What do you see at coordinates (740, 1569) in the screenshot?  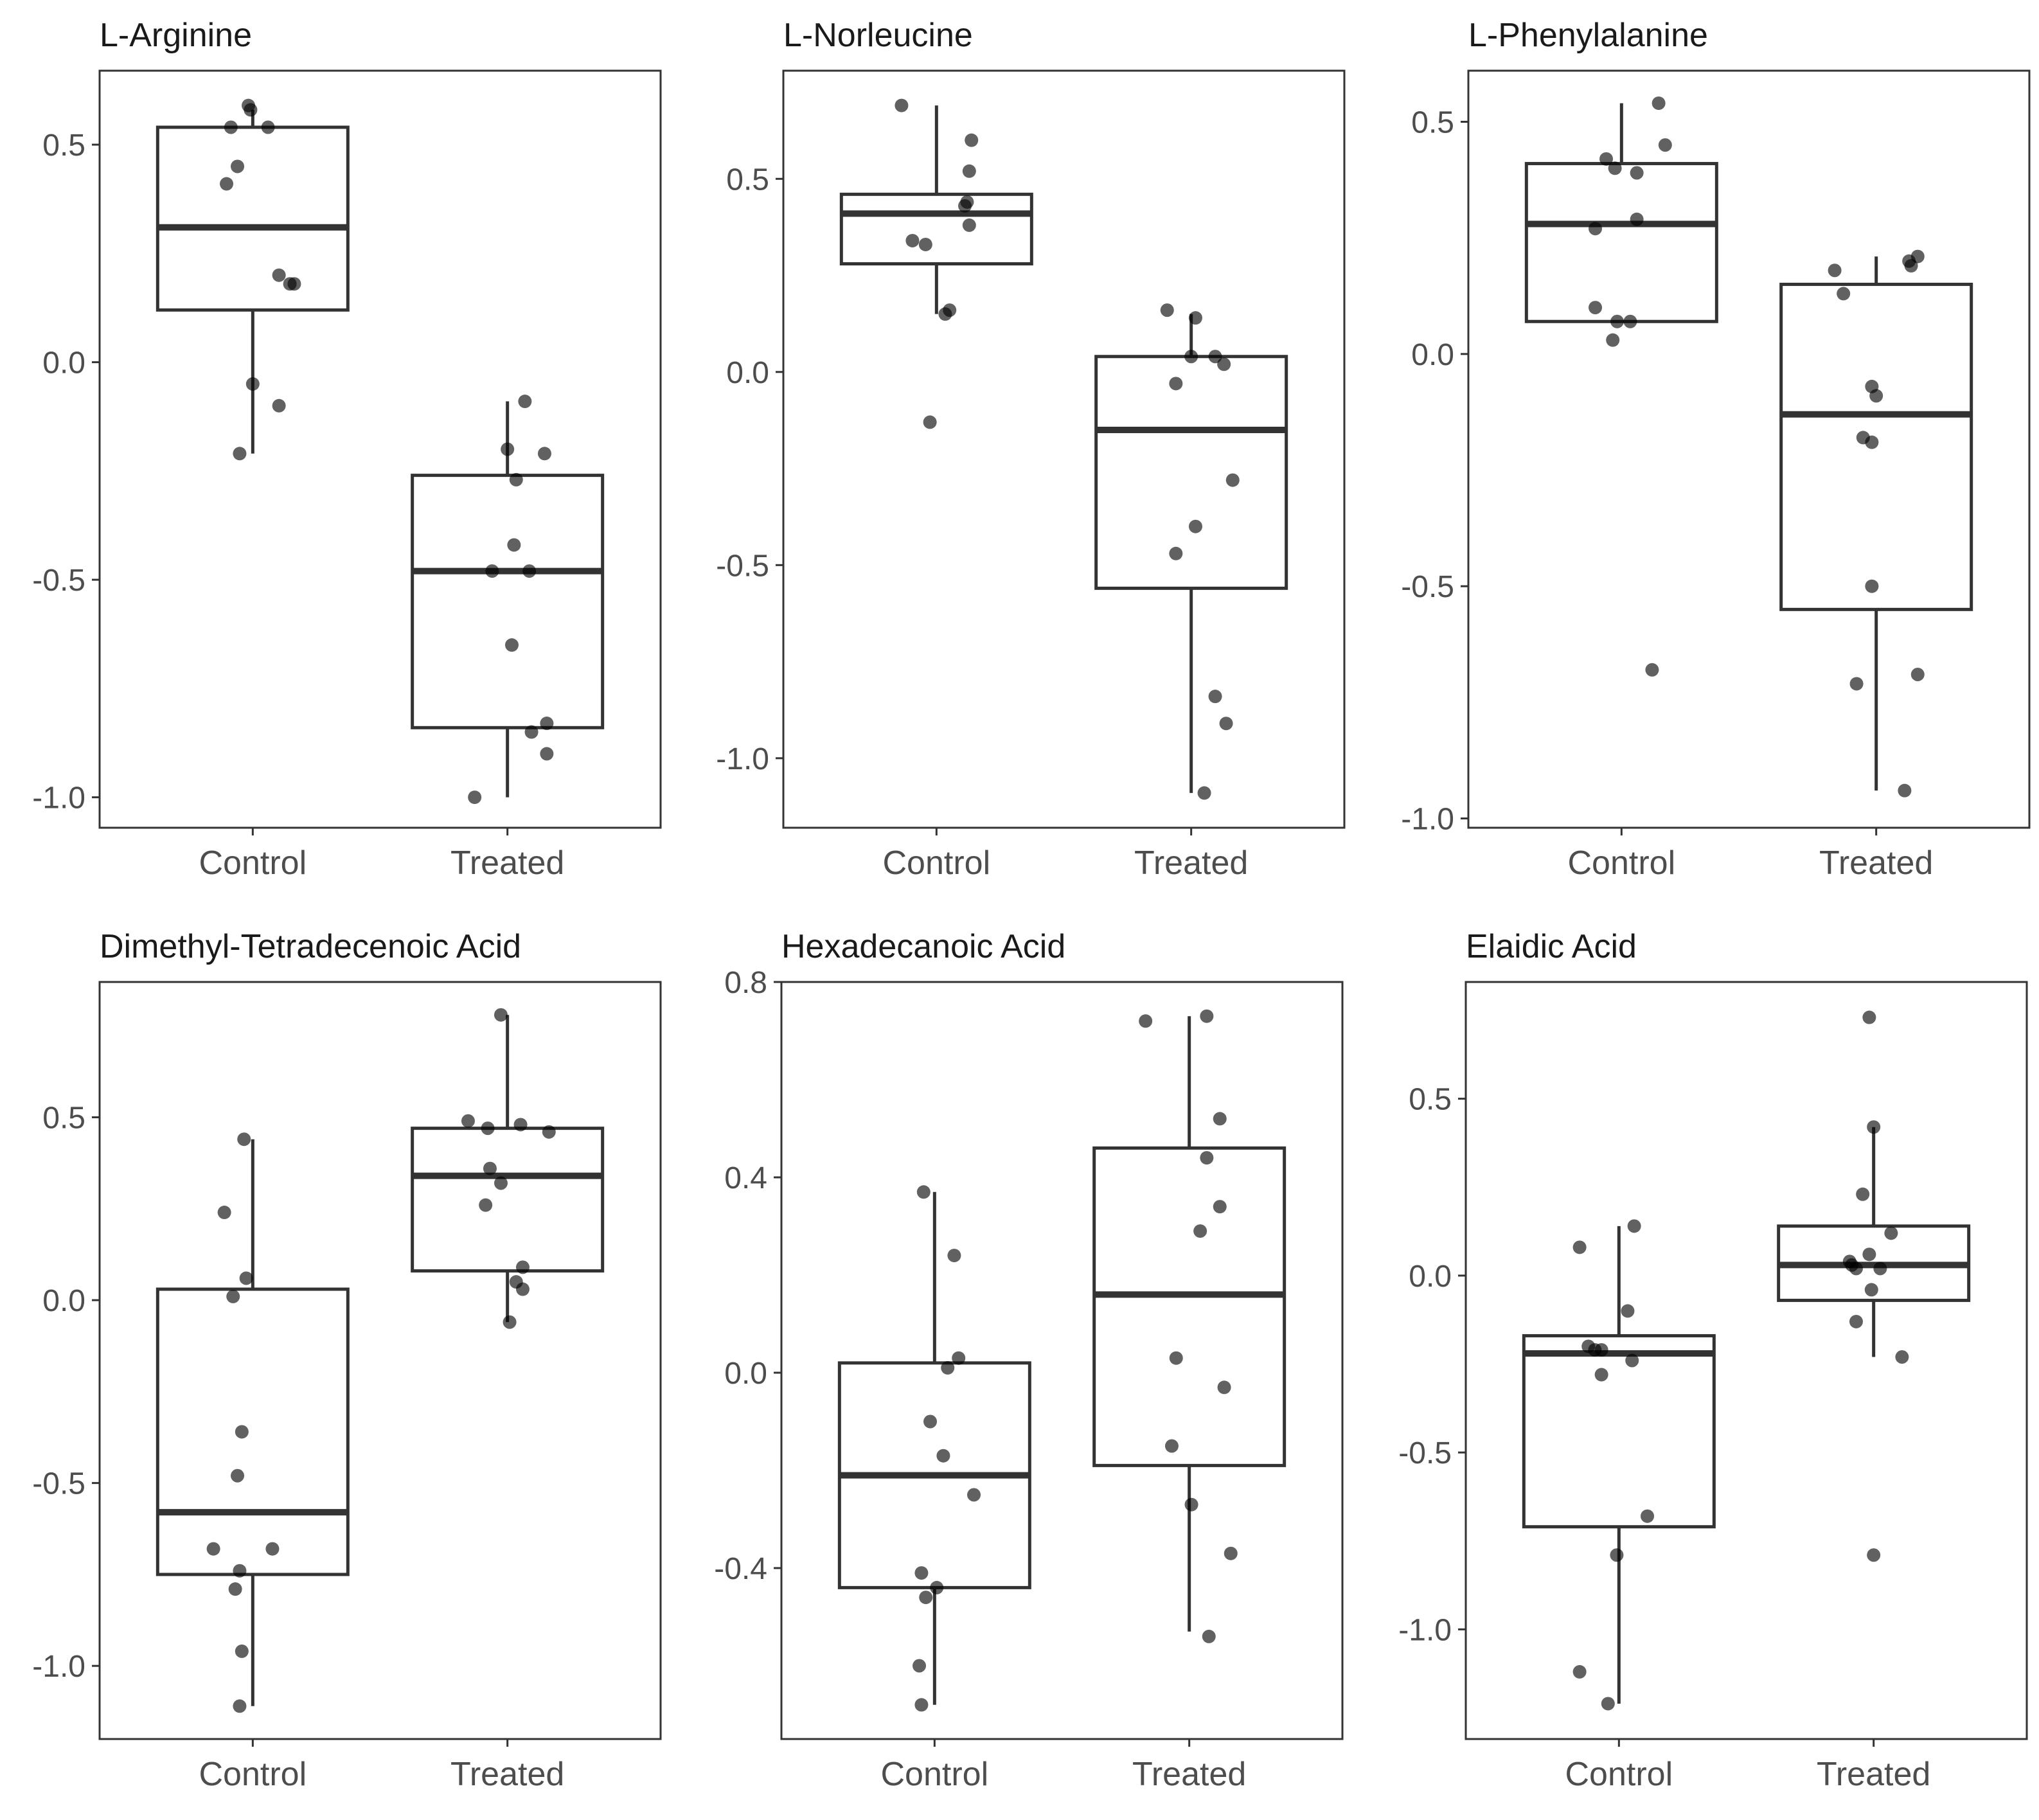 I see `y-tick-label: -0.4` at bounding box center [740, 1569].